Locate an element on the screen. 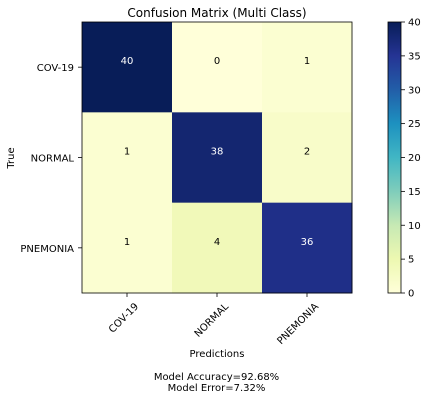 This screenshot has height=401, width=427. y-tick-label: COV-19 is located at coordinates (55, 68).